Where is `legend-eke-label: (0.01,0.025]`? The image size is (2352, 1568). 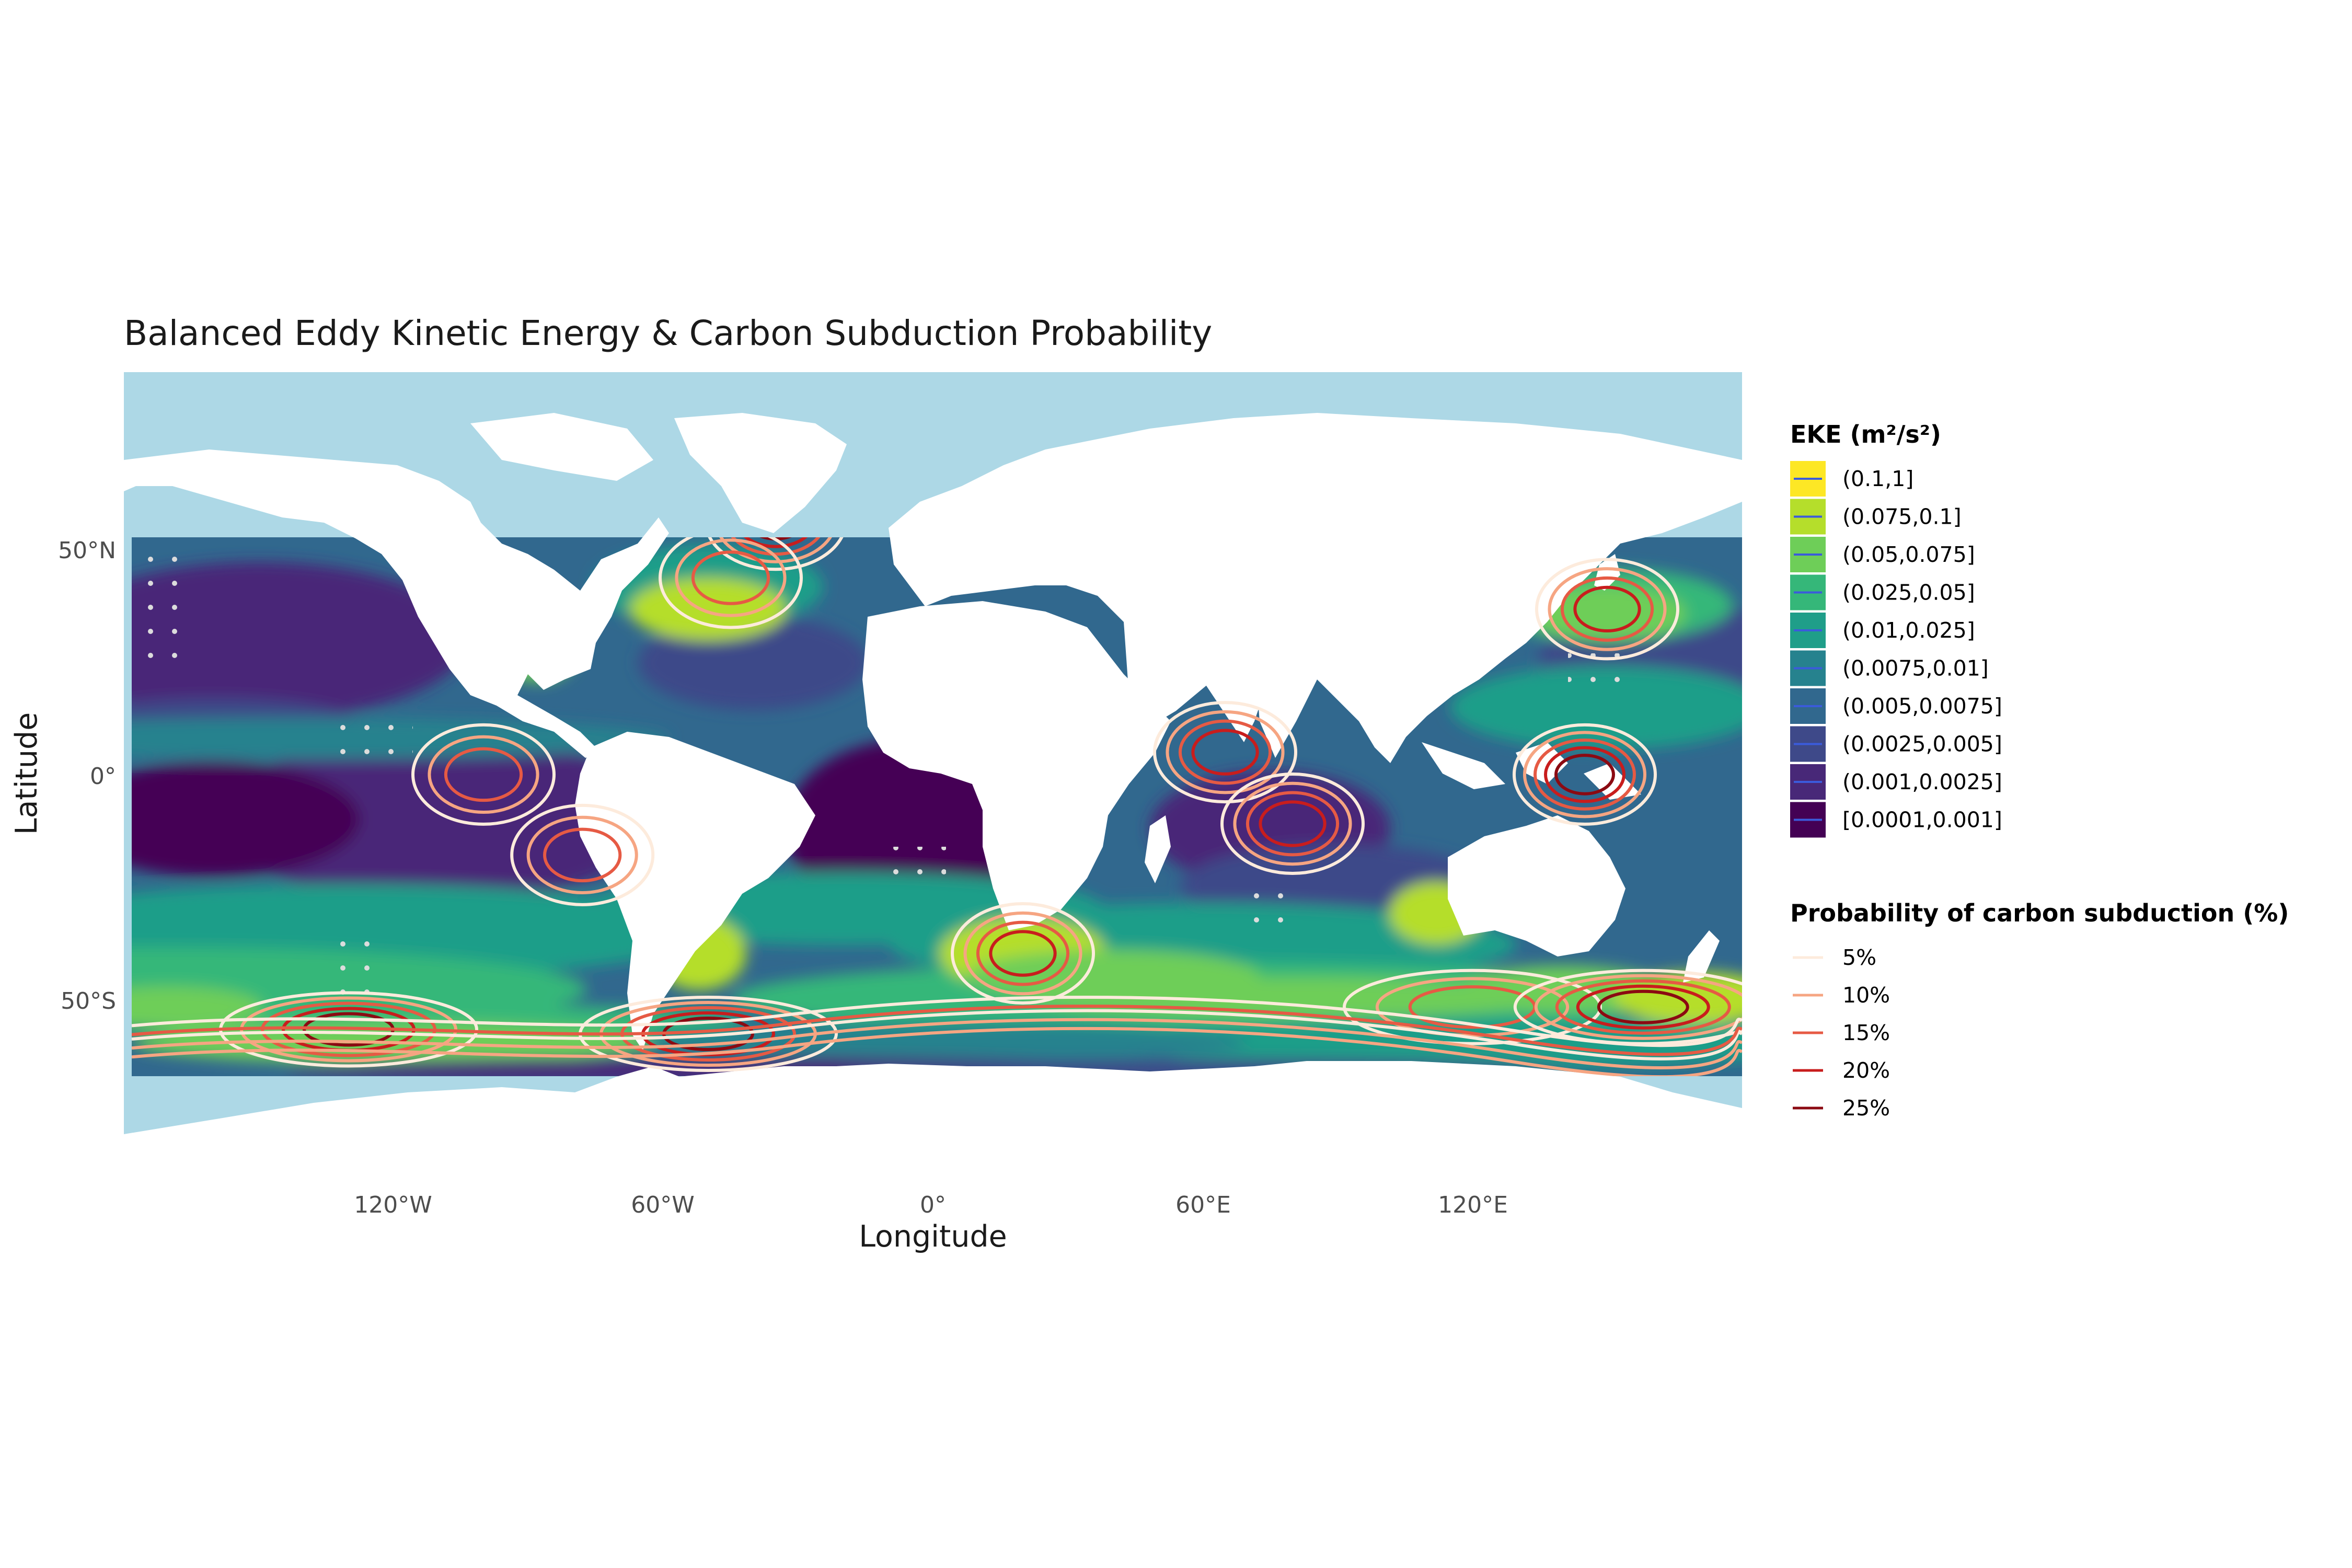 legend-eke-label: (0.01,0.025] is located at coordinates (1908, 630).